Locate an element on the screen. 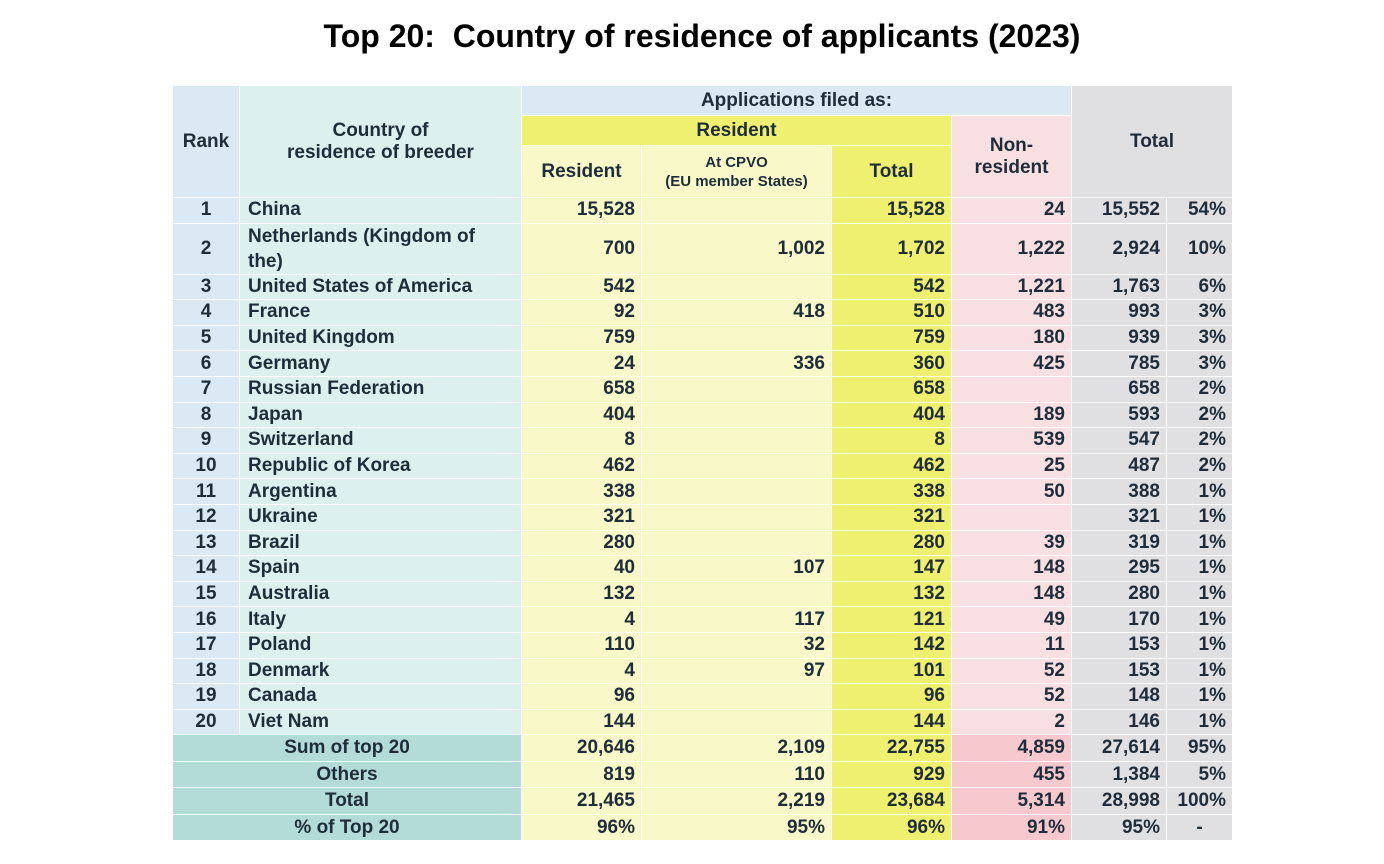 The width and height of the screenshot is (1384, 864). header-at-cpvo-line1: At CPVO is located at coordinates (736, 162).